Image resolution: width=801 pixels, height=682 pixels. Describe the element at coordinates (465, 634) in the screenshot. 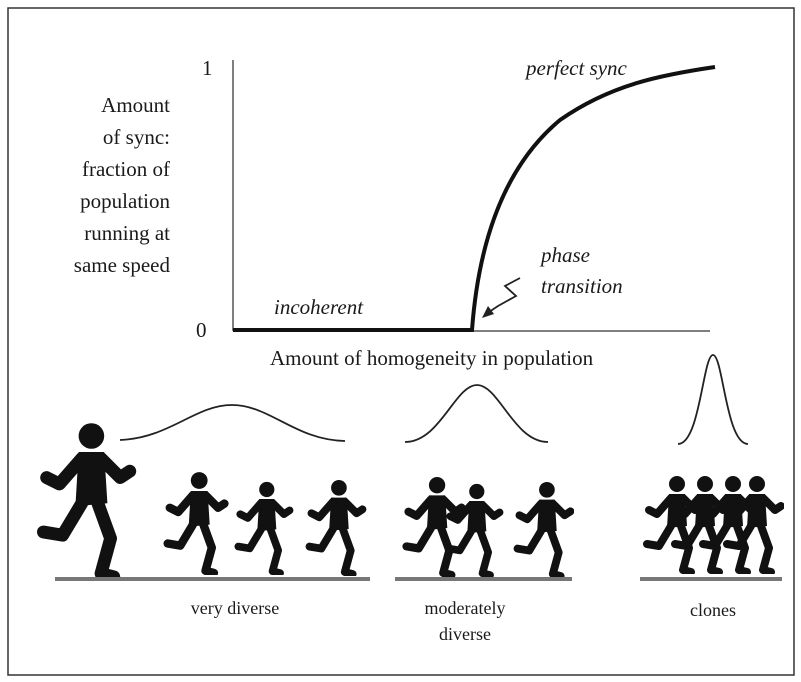

I see `group-label: diverse` at that location.